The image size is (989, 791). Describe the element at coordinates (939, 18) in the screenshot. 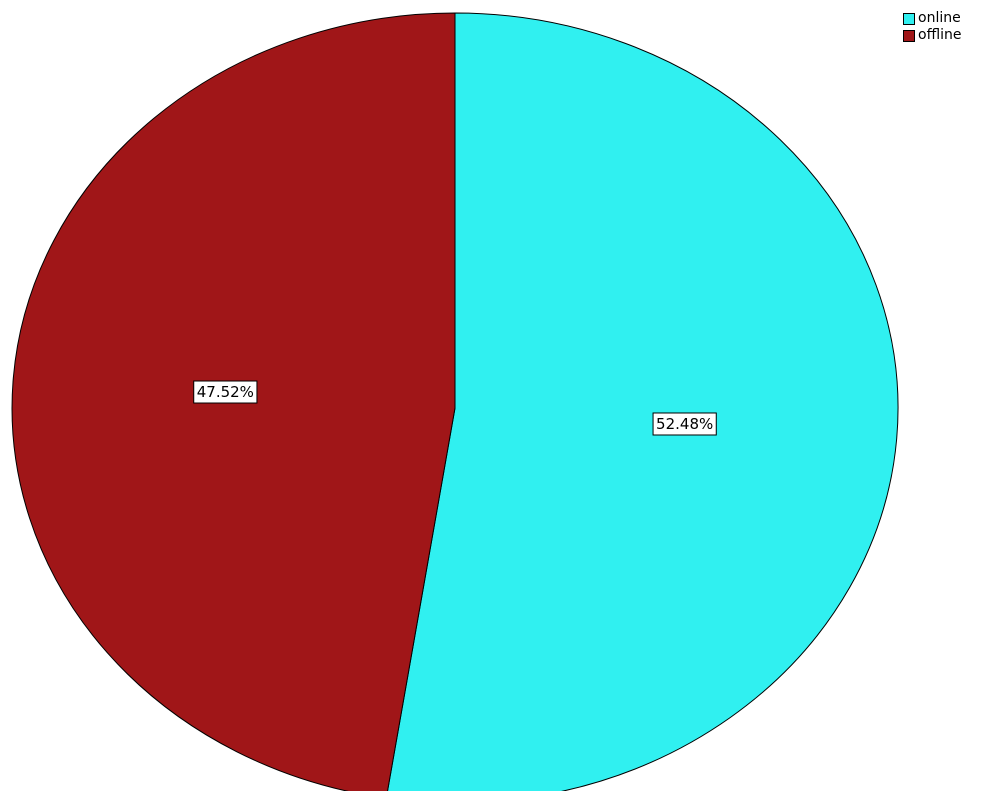

I see `legend-label-online: online` at that location.